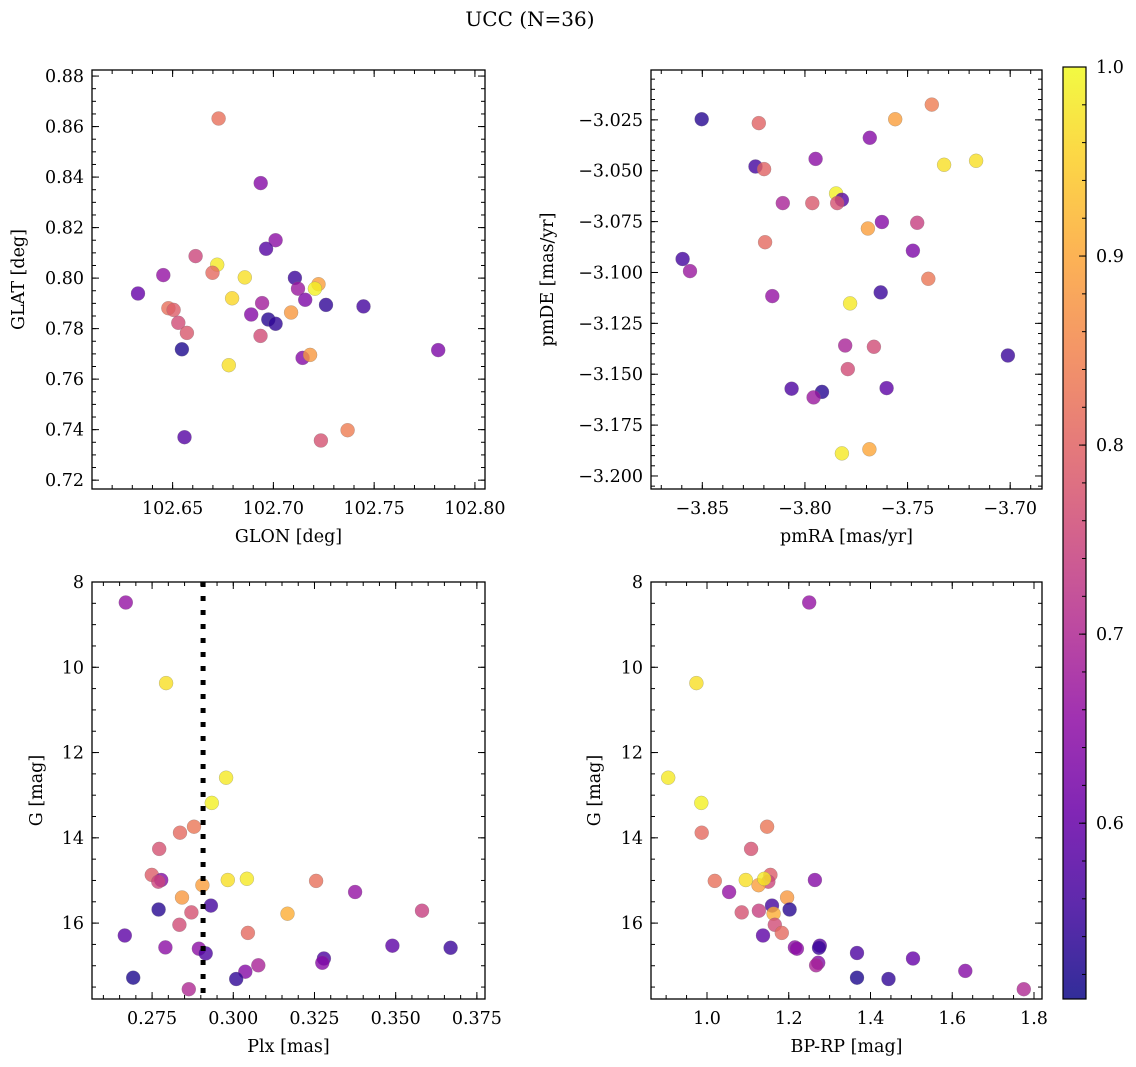  Describe the element at coordinates (610, 121) in the screenshot. I see `y-tick-label: −3.025` at that location.